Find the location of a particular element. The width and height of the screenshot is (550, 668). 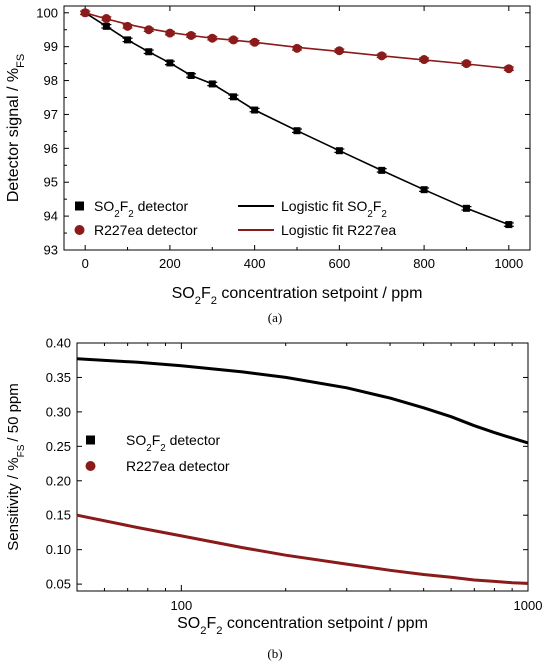

panel-a-label: (a) is located at coordinates (275, 317).